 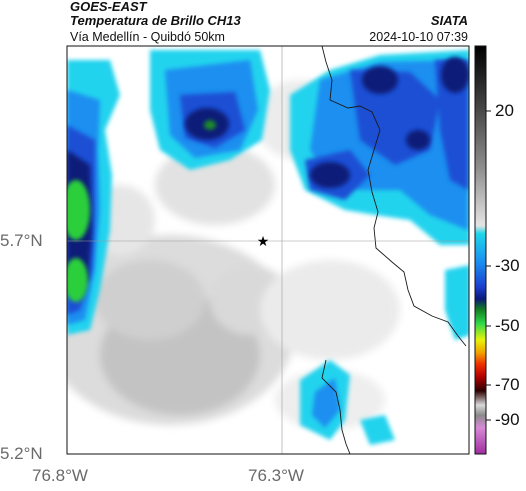 I want to click on colorbar-label-20: 20, so click(x=504, y=110).